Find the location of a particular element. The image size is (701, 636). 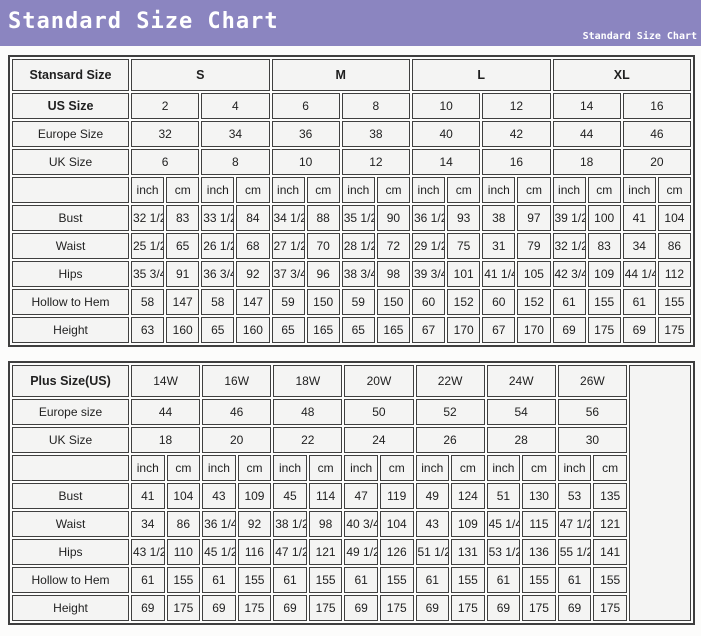

table-cell: 65 is located at coordinates (288, 330).